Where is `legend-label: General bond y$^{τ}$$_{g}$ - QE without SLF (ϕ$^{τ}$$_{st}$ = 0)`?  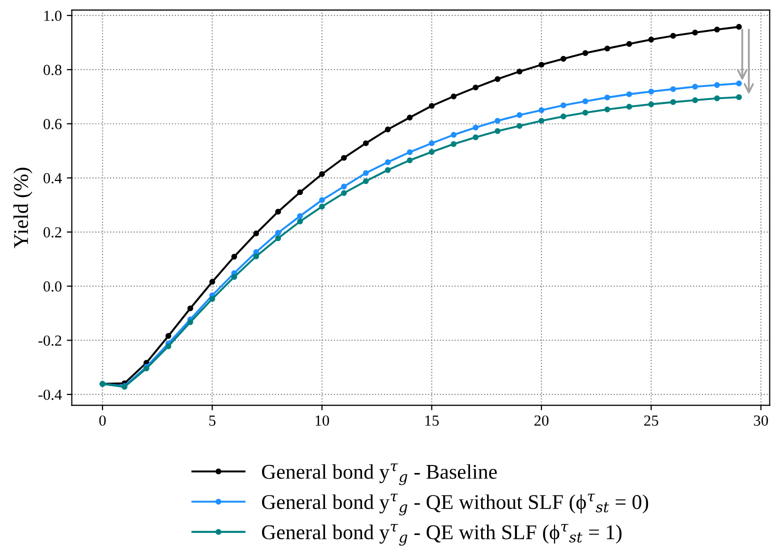 legend-label: General bond y$^{τ}$$_{g}$ - QE without SLF (ϕ$^{τ}$$_{st}$ = 0) is located at coordinates (455, 505).